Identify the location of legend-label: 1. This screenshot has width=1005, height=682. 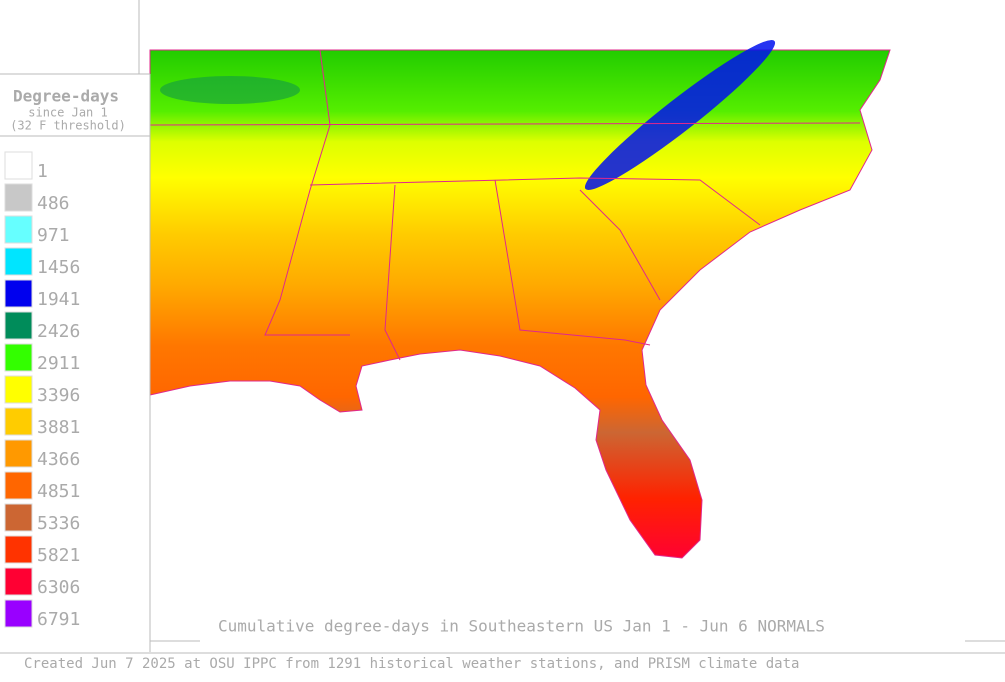
(42, 171).